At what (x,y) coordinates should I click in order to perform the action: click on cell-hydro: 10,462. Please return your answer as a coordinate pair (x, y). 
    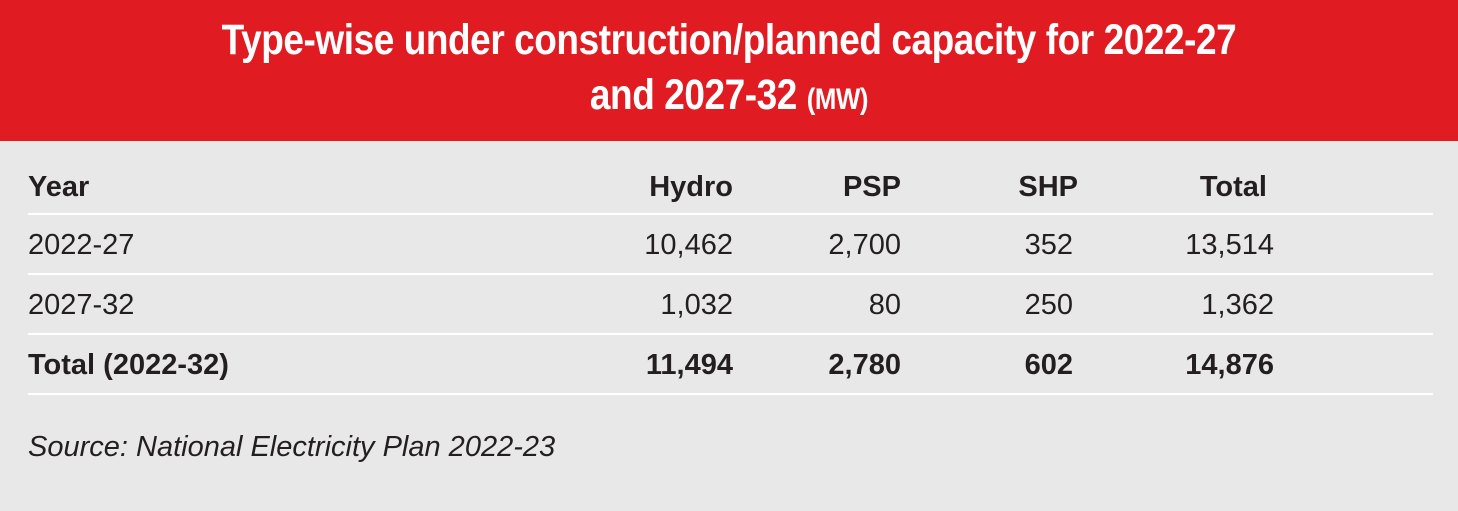
    Looking at the image, I should click on (688, 245).